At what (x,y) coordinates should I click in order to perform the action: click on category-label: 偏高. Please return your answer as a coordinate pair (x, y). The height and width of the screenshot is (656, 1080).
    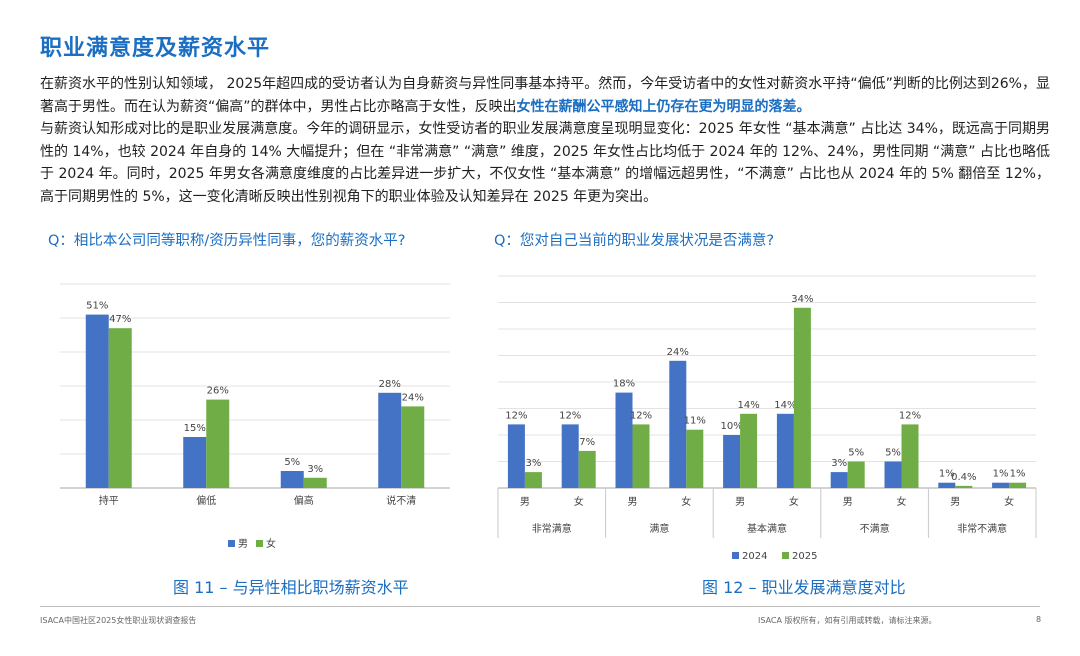
    Looking at the image, I should click on (304, 500).